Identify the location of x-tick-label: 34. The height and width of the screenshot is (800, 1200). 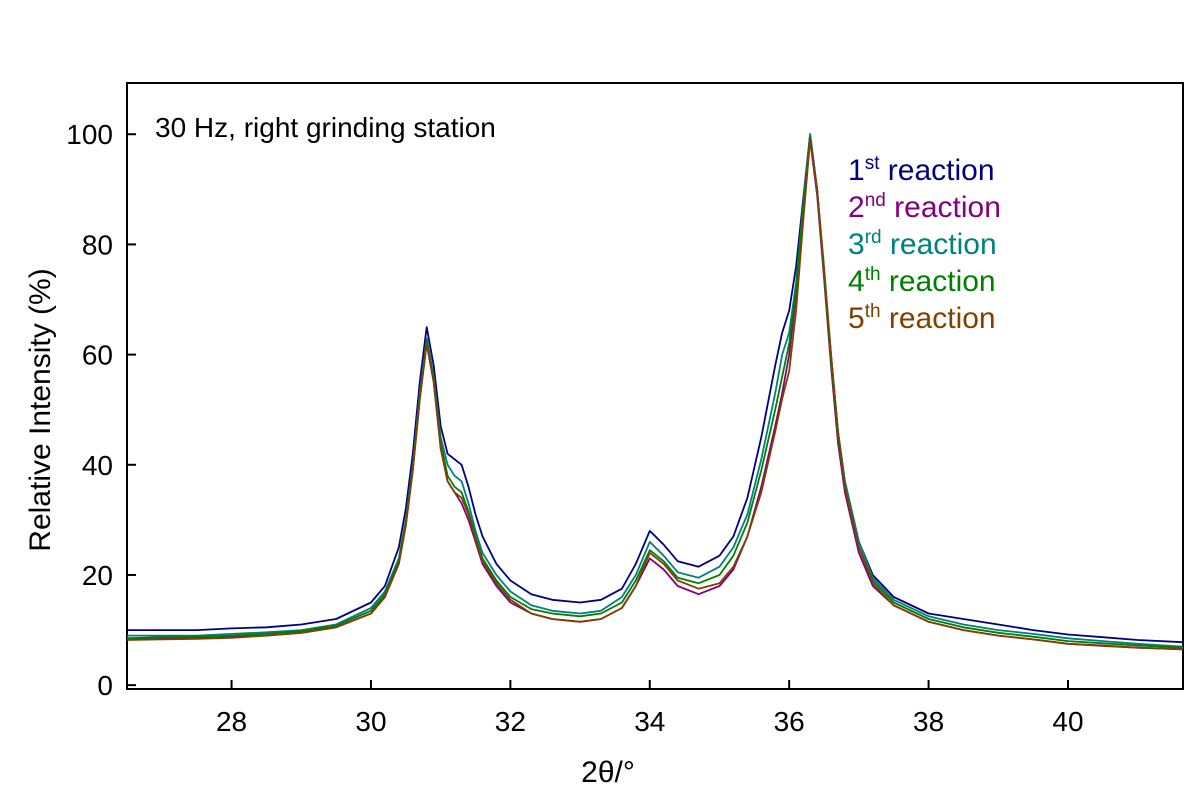
(649, 721).